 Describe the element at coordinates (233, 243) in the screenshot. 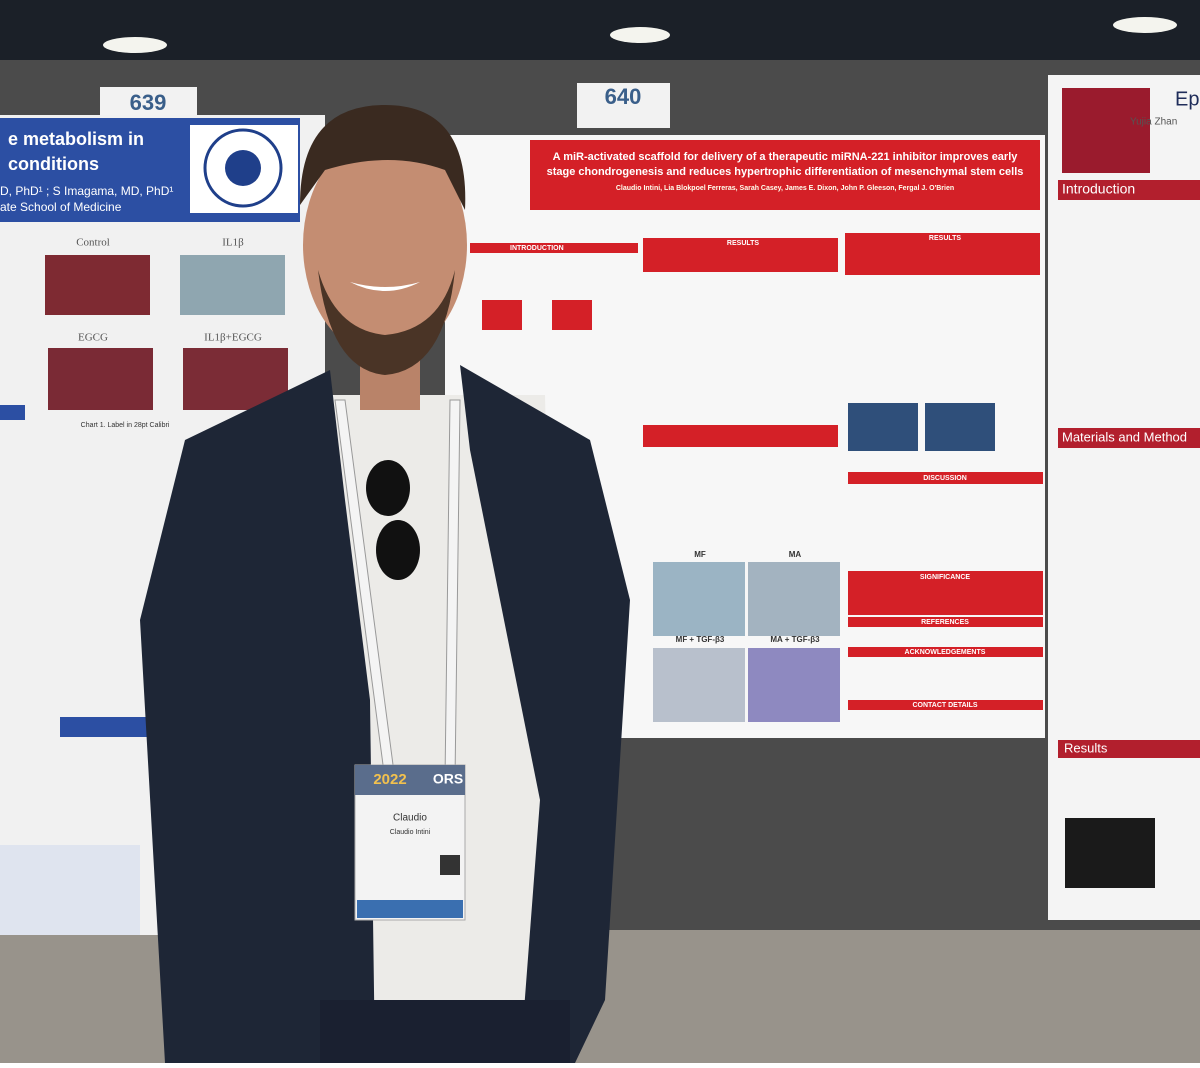

I see `panel-label: IL1β` at that location.